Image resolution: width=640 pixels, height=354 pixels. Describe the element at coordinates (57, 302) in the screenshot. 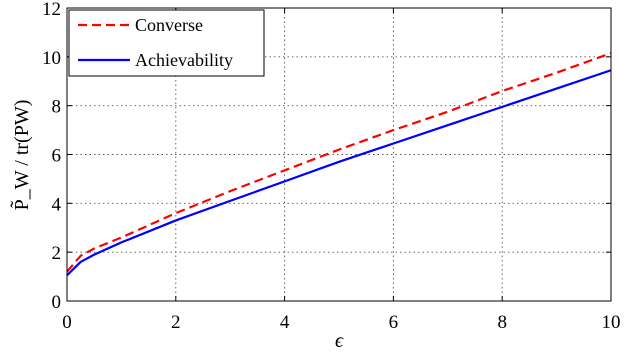

I see `y-tick-label: 0` at that location.